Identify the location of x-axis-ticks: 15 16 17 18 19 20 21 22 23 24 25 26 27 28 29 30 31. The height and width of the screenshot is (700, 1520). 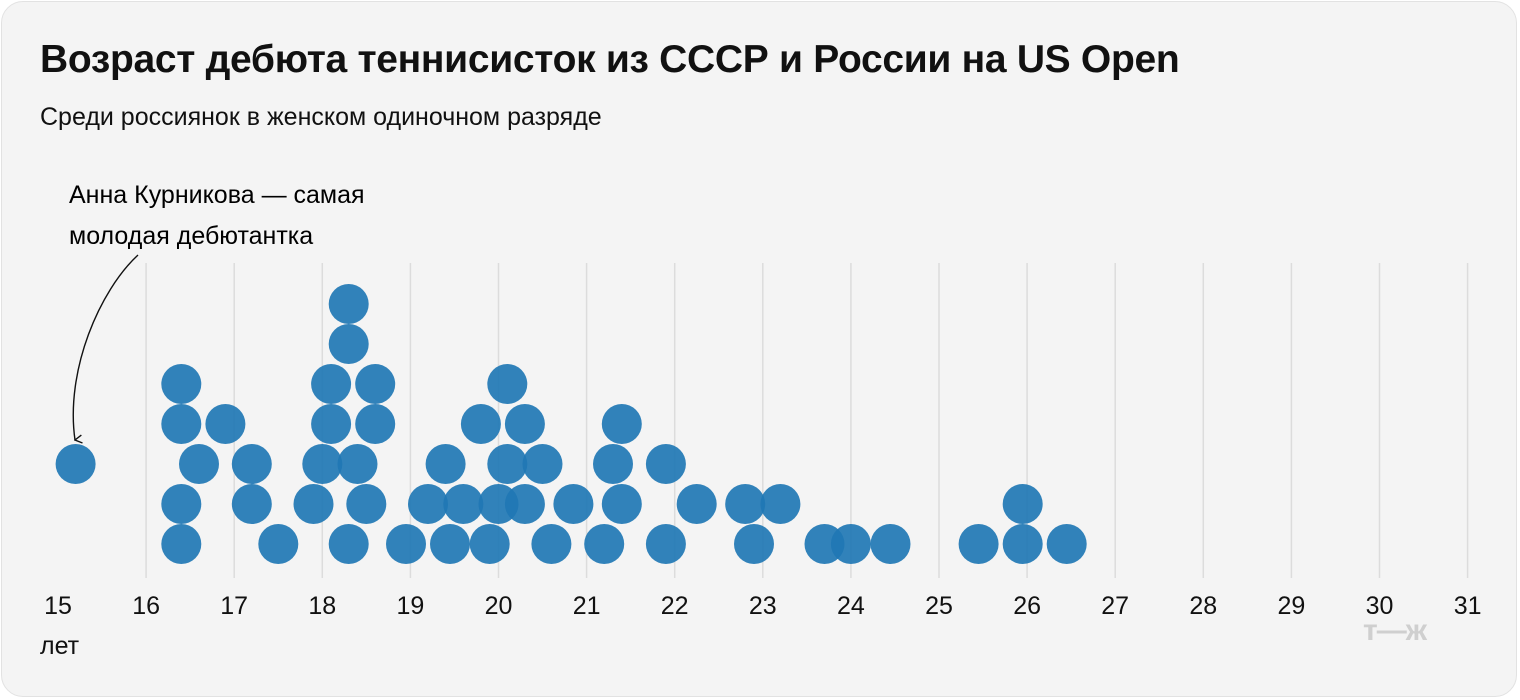
(762, 606).